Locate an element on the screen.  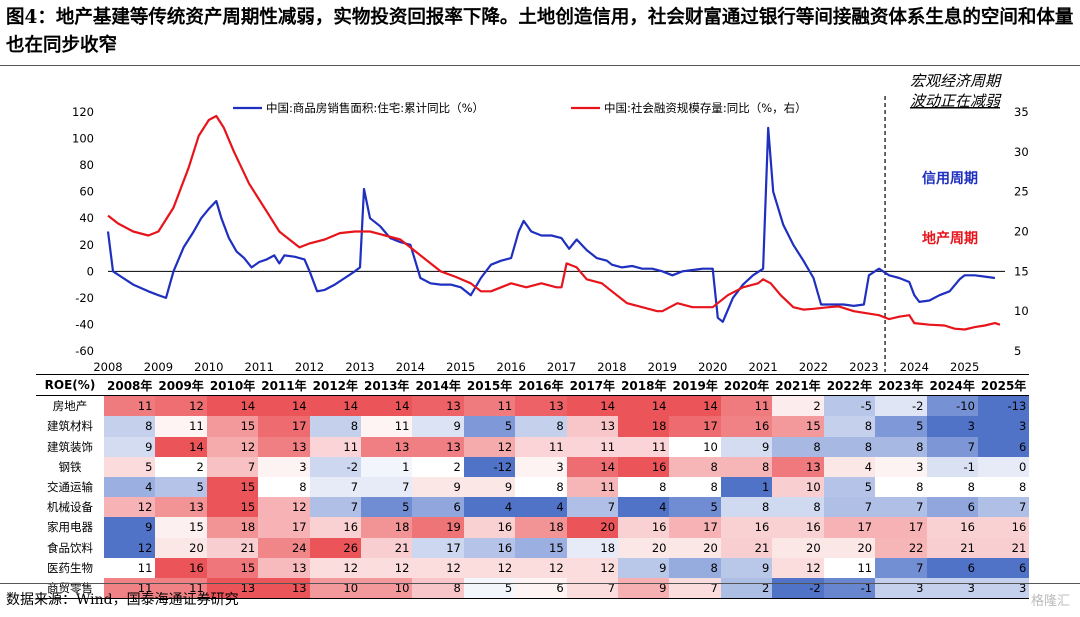
y-left-tick-label: -40 is located at coordinates (84, 324).